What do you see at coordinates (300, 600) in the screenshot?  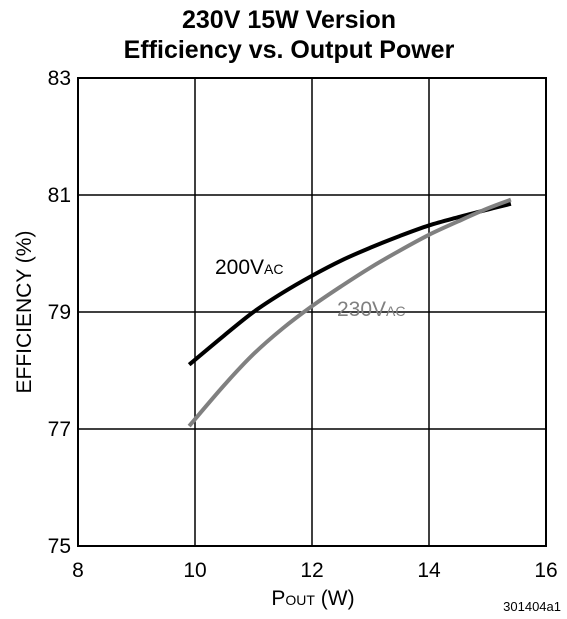 I see `x-axis-label-subscript: OUT` at bounding box center [300, 600].